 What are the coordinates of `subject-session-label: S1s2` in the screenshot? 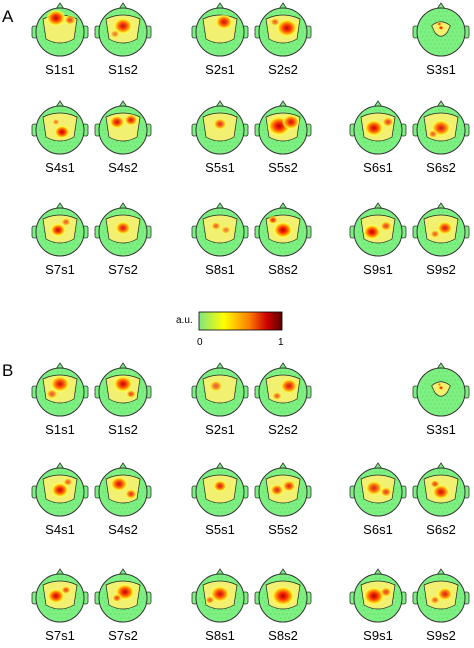 It's located at (123, 429).